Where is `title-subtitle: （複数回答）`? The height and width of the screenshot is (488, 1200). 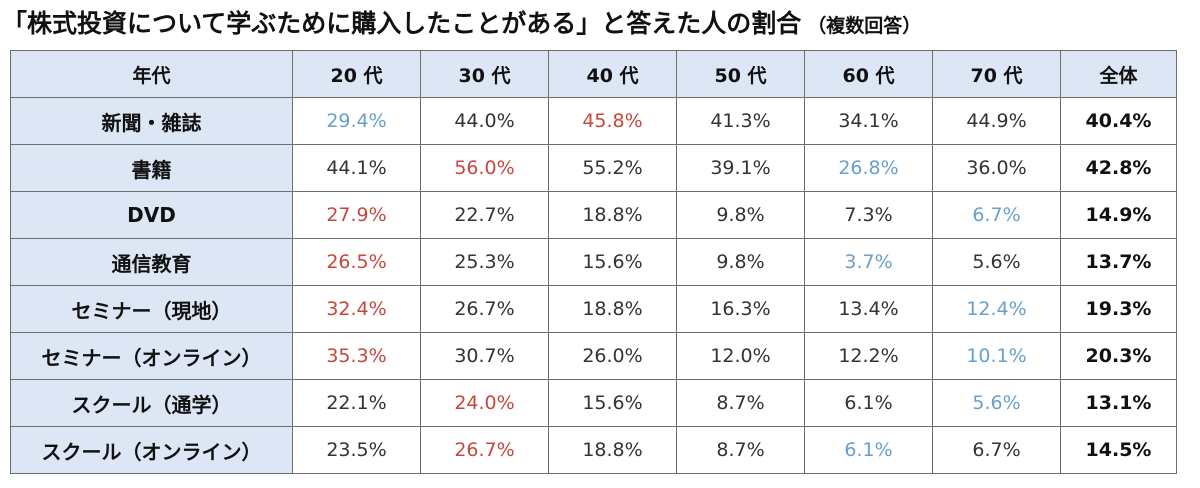 title-subtitle: （複数回答） is located at coordinates (864, 26).